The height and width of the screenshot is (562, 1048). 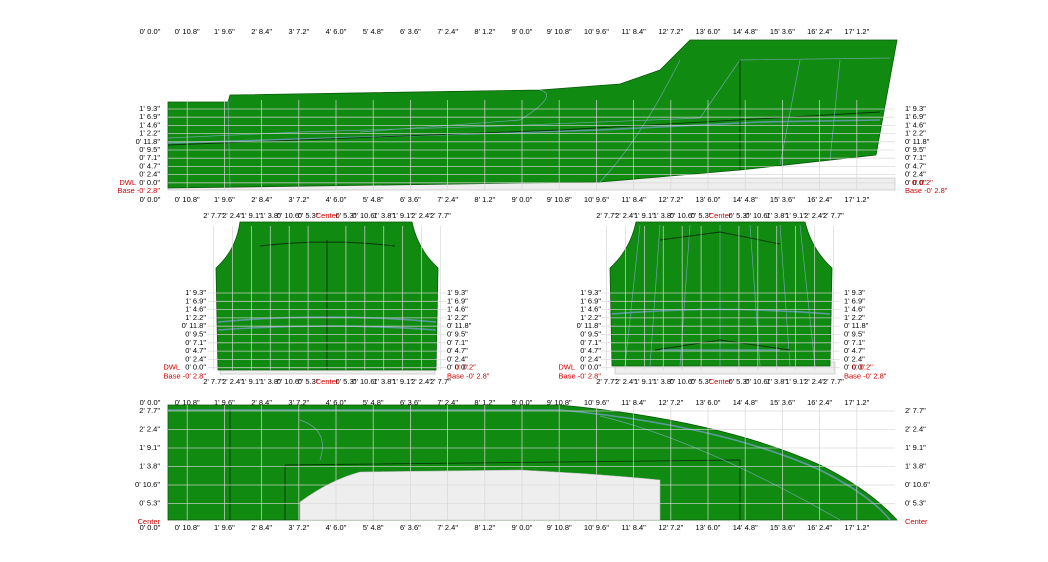 What do you see at coordinates (298, 199) in the screenshot?
I see `station-label: 3' 7.2"` at bounding box center [298, 199].